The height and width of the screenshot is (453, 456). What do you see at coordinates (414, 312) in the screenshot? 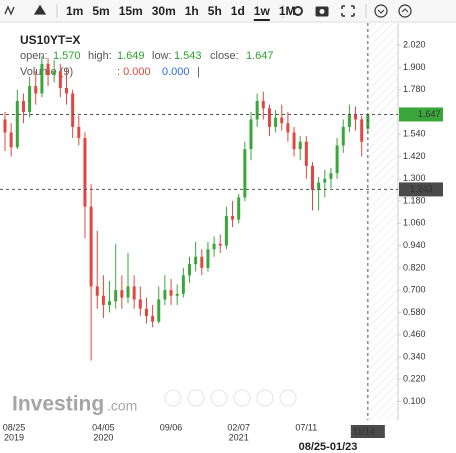
I see `y-tick-label: 0.580` at bounding box center [414, 312].